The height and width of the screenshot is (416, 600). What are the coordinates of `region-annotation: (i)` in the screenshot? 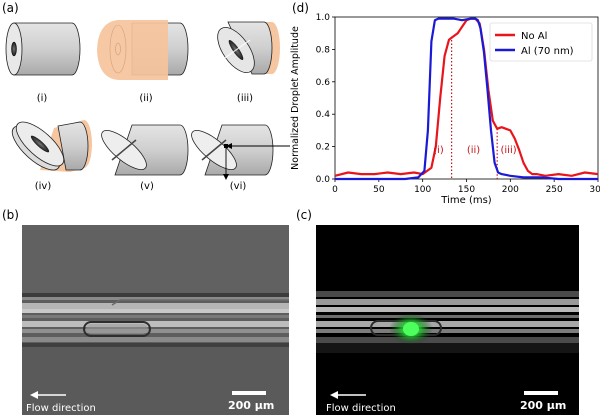 It's located at (438, 150).